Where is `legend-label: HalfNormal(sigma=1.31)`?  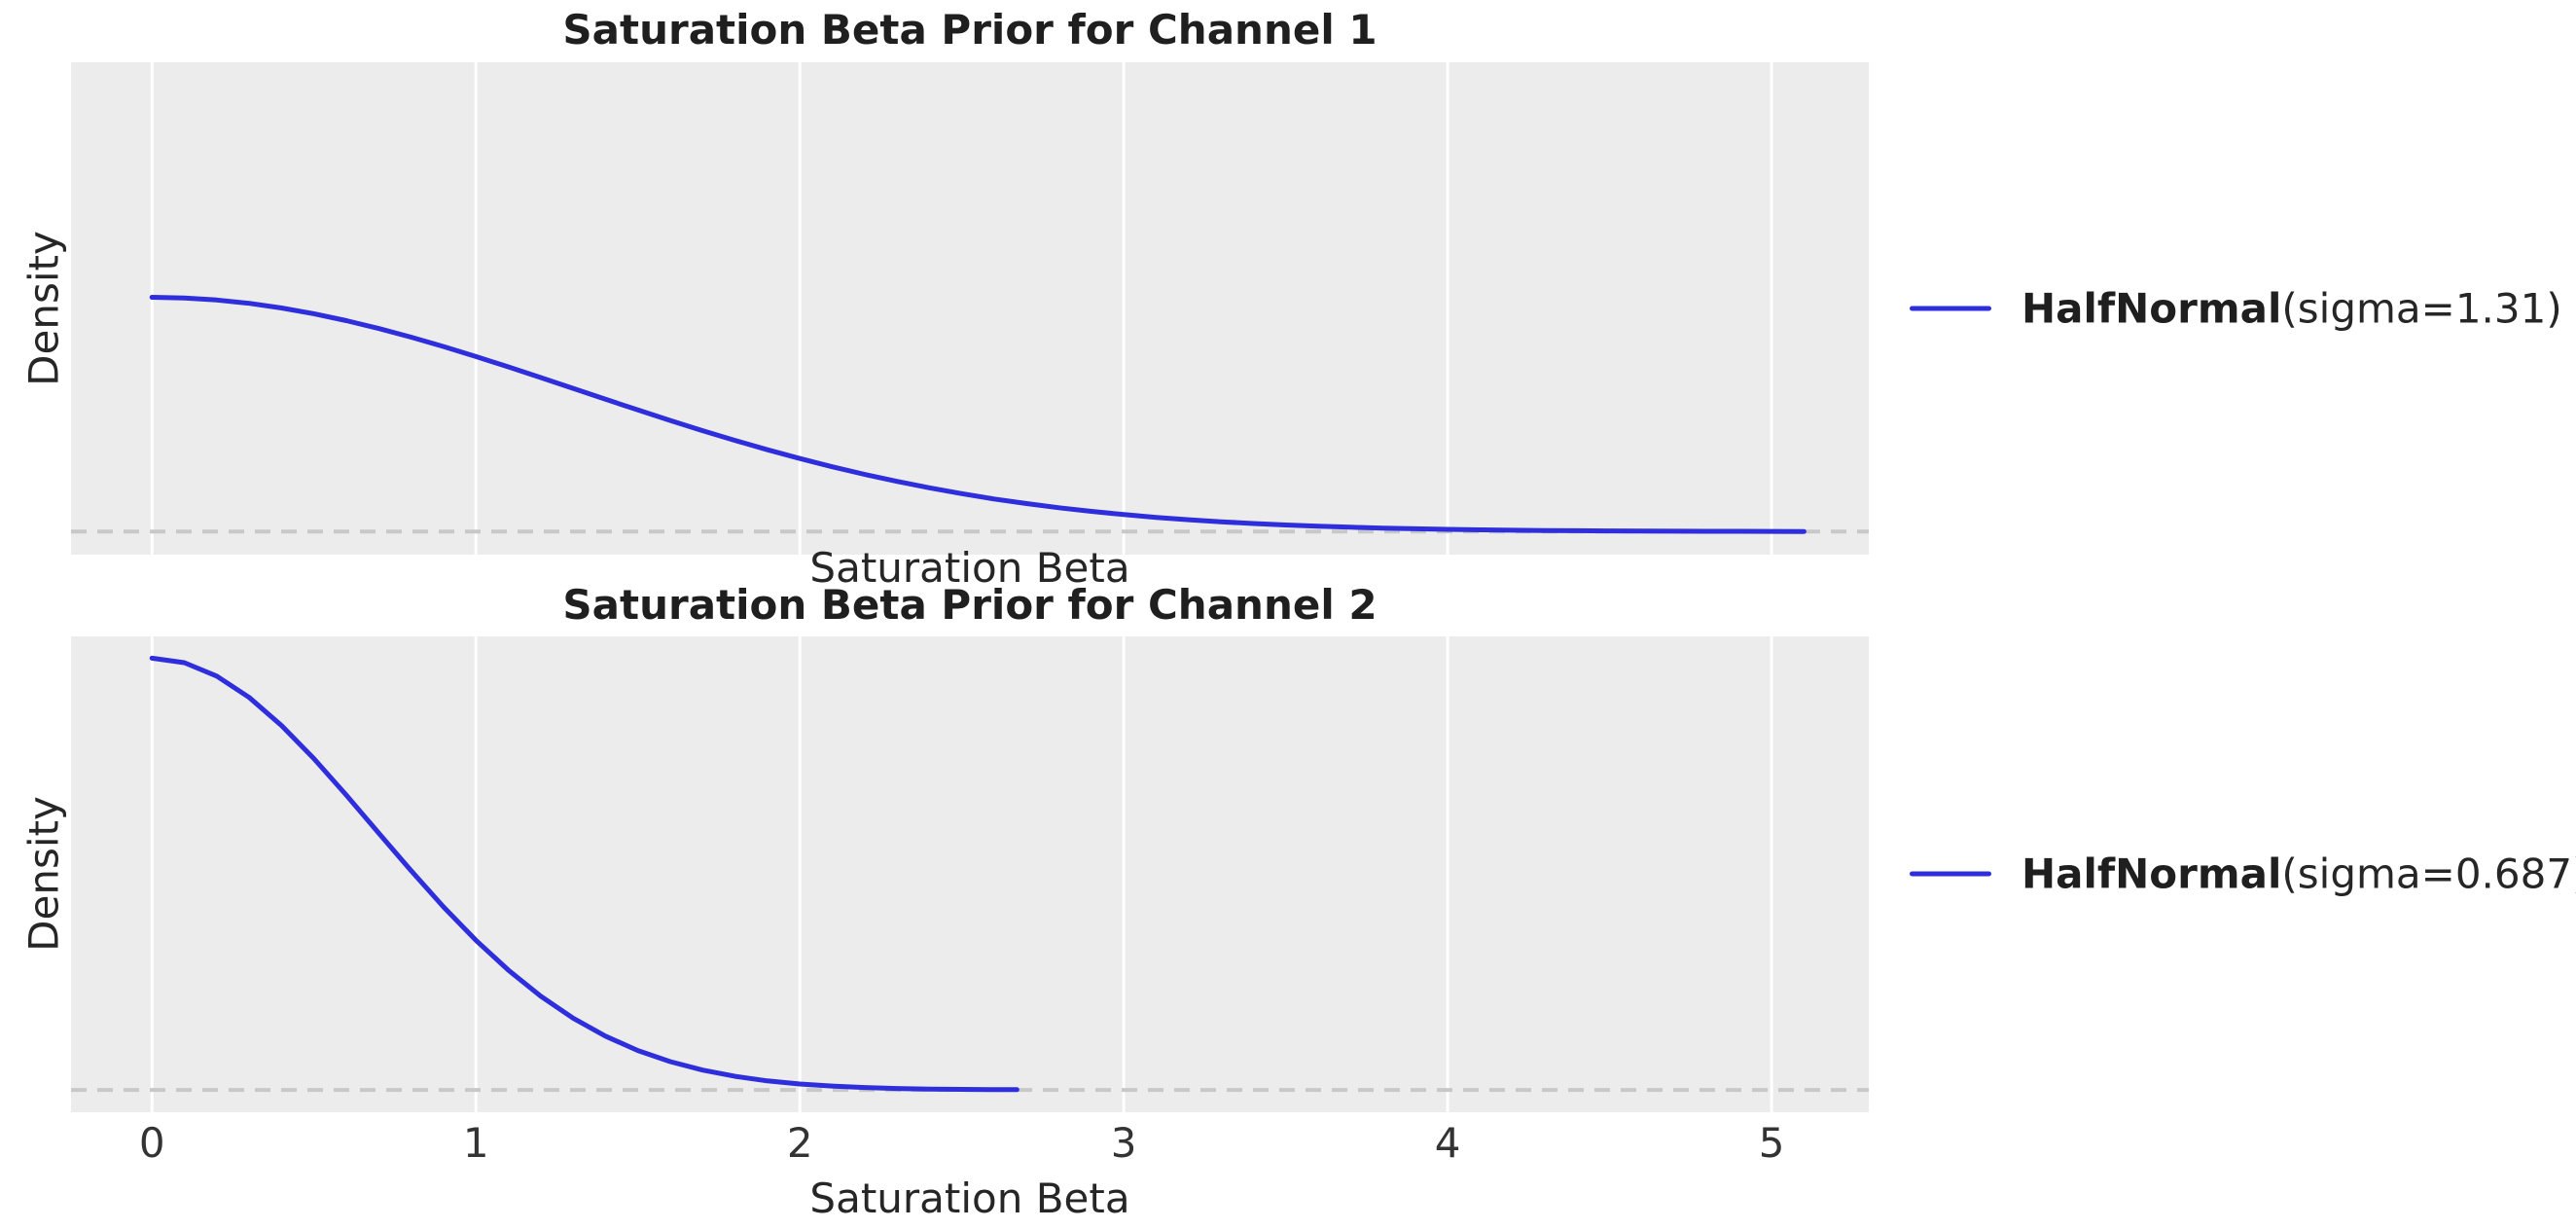
legend-label: HalfNormal(sigma=1.31) is located at coordinates (2291, 309).